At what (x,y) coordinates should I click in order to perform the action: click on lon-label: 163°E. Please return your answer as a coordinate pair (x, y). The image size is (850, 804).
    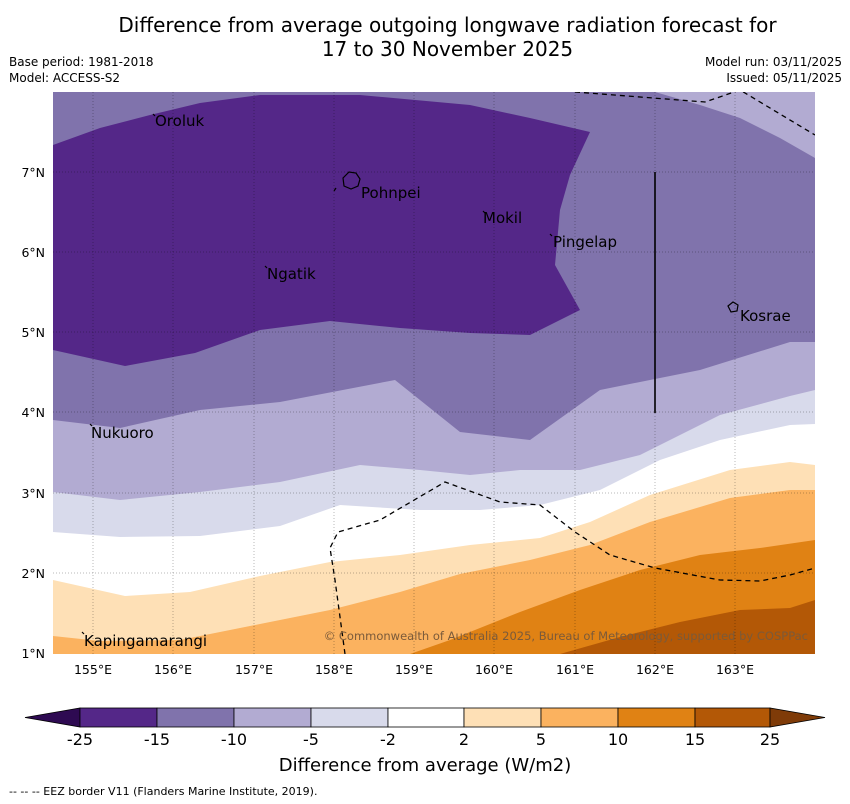
    Looking at the image, I should click on (735, 669).